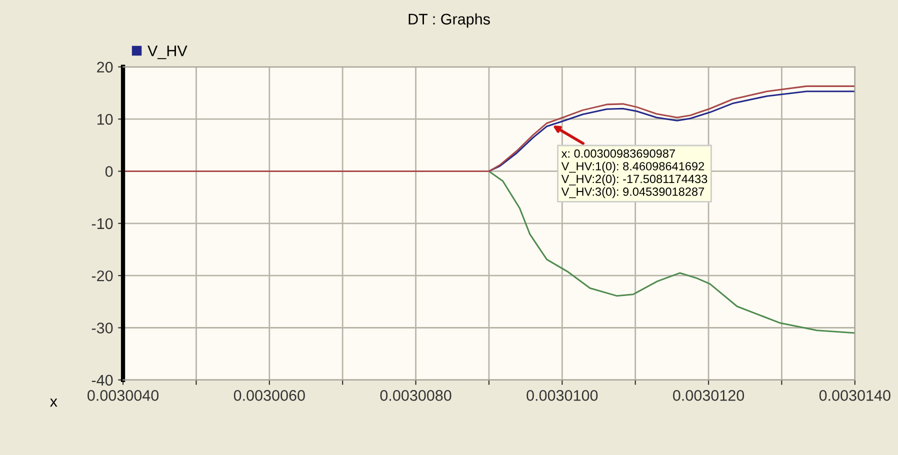 The image size is (898, 455). What do you see at coordinates (562, 395) in the screenshot?
I see `x-tick-label: 0.0030100` at bounding box center [562, 395].